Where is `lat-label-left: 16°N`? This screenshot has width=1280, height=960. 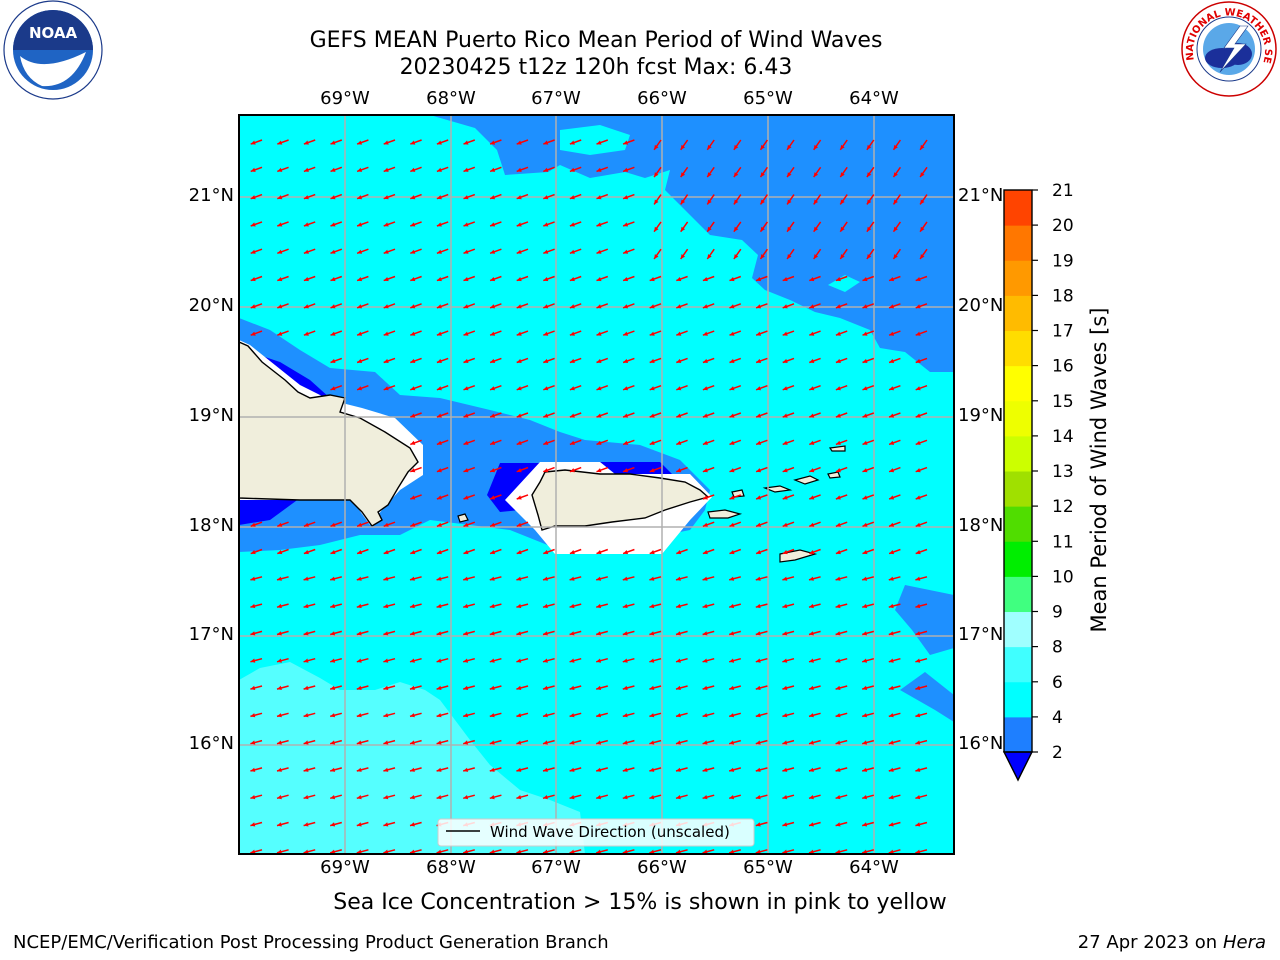 lat-label-left: 16°N is located at coordinates (211, 743).